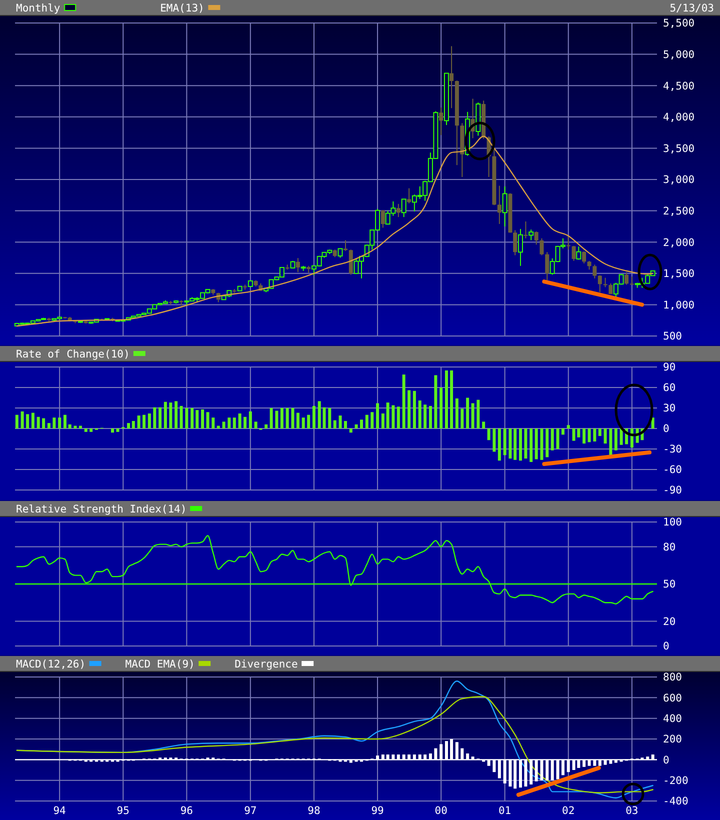  I want to click on y-tick-label: 3,000, so click(679, 180).